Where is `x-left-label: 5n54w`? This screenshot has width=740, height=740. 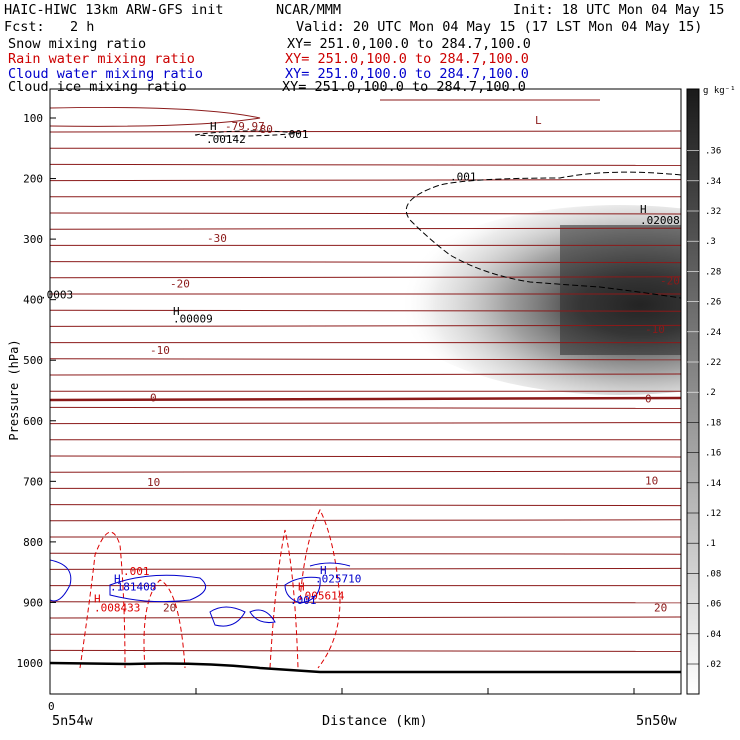
x-left-label: 5n54w is located at coordinates (72, 721).